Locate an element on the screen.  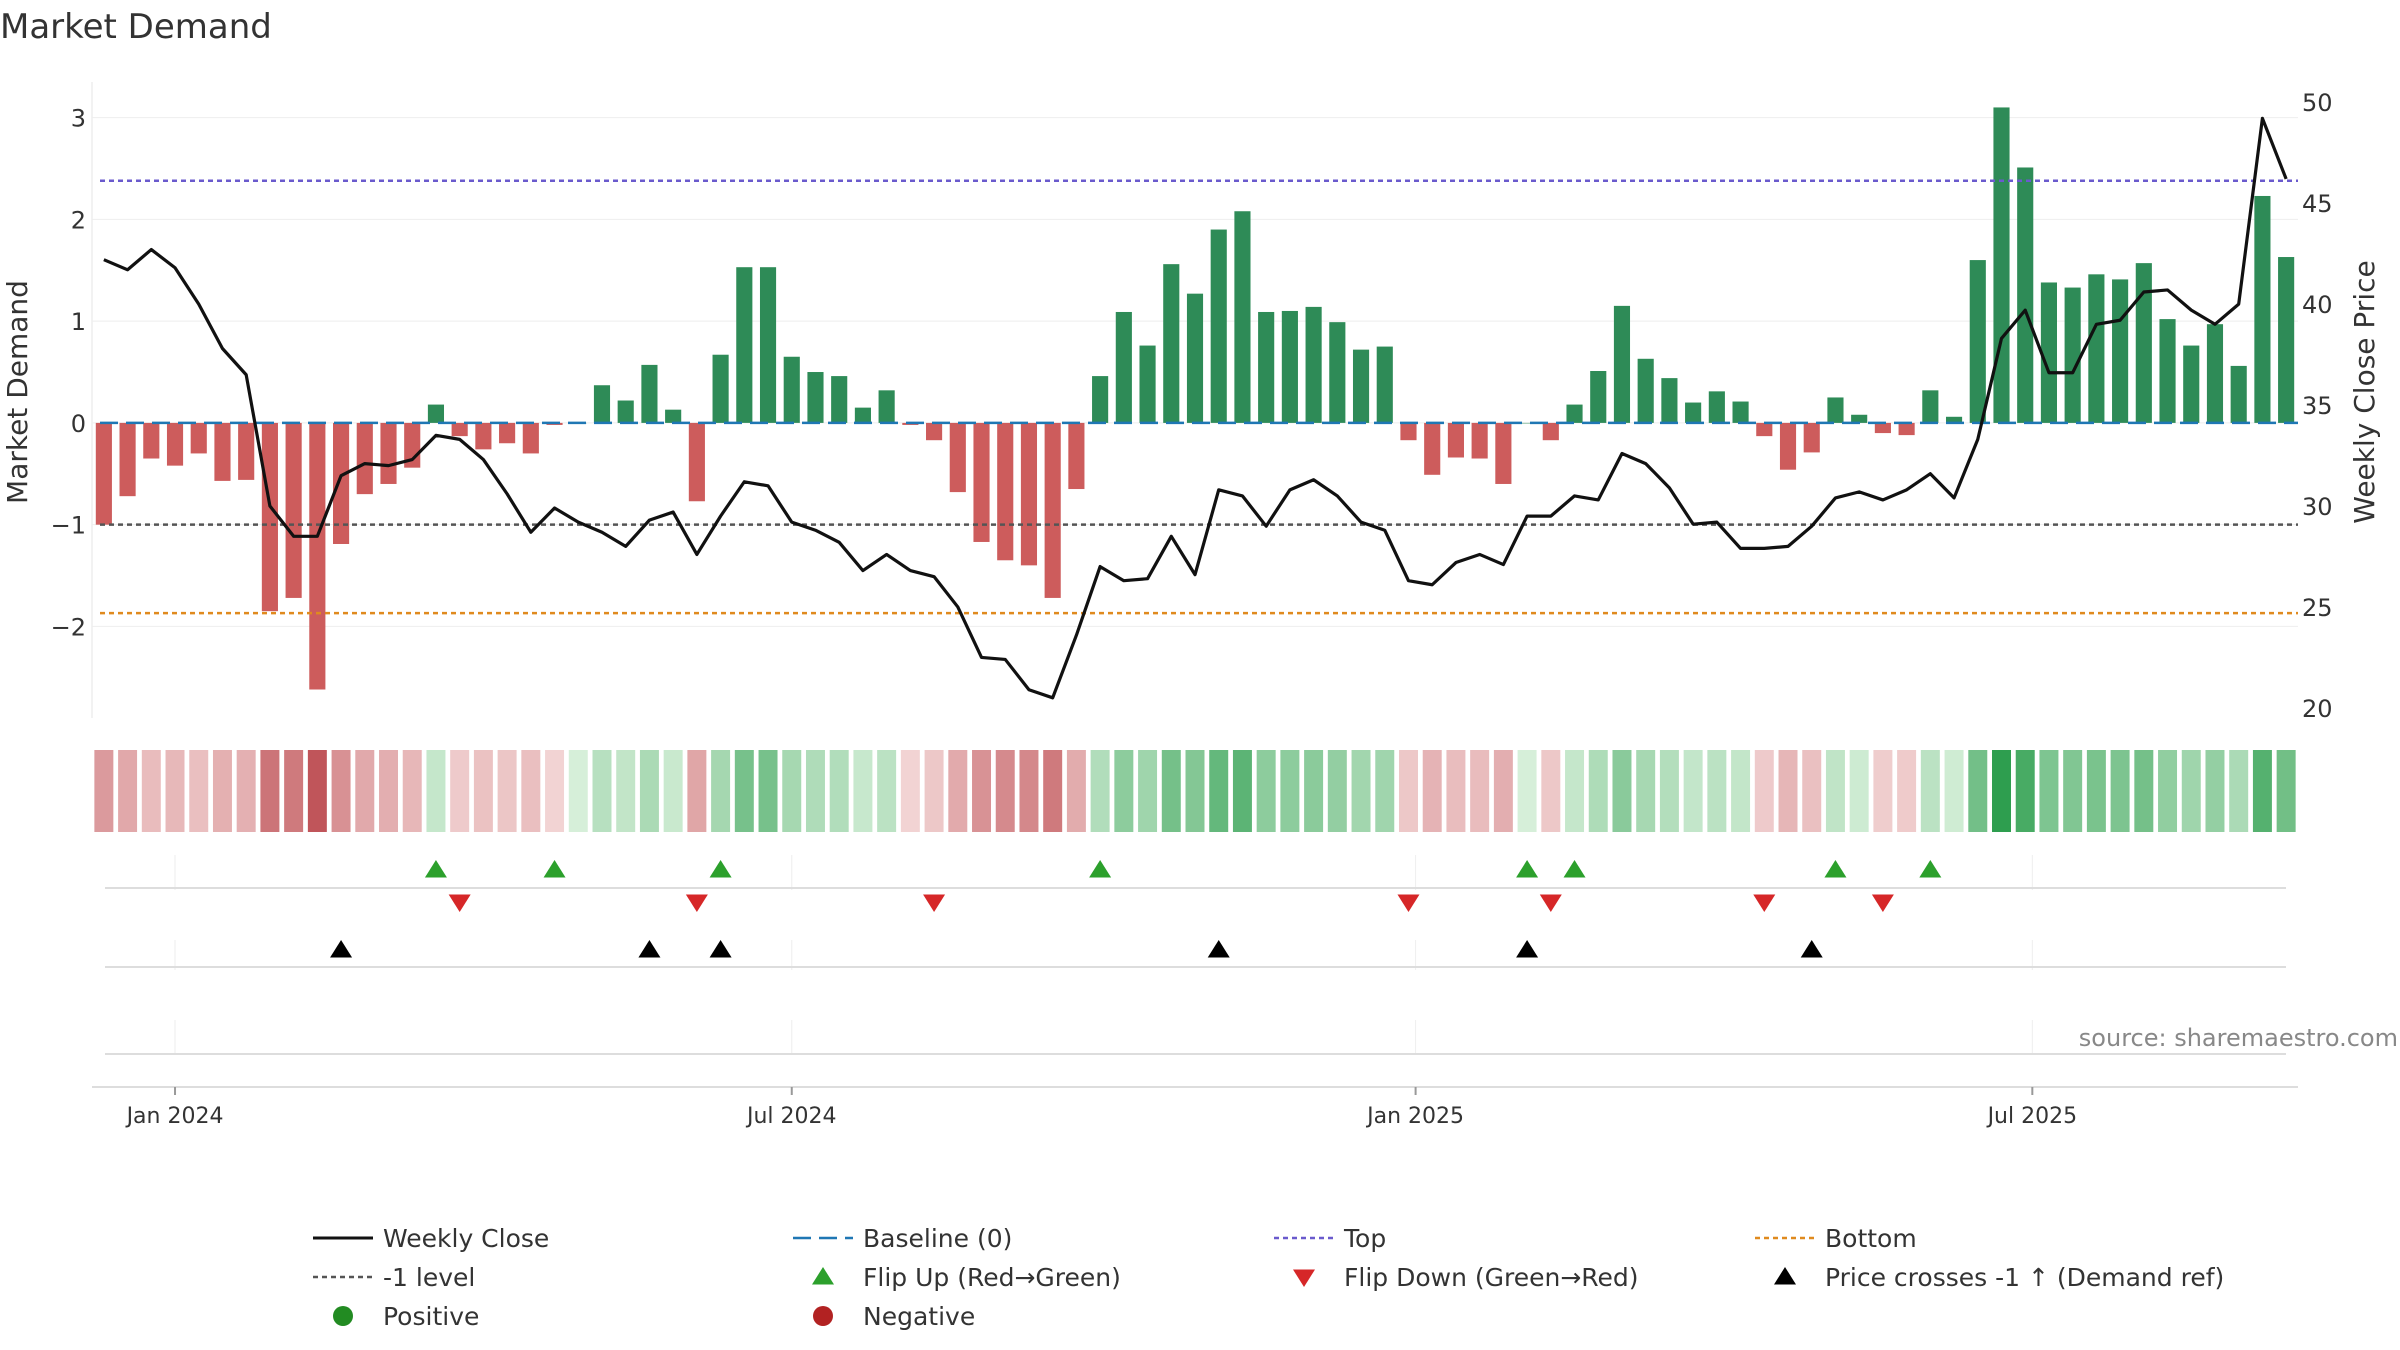
demand-heat-strip is located at coordinates (1195, 791).